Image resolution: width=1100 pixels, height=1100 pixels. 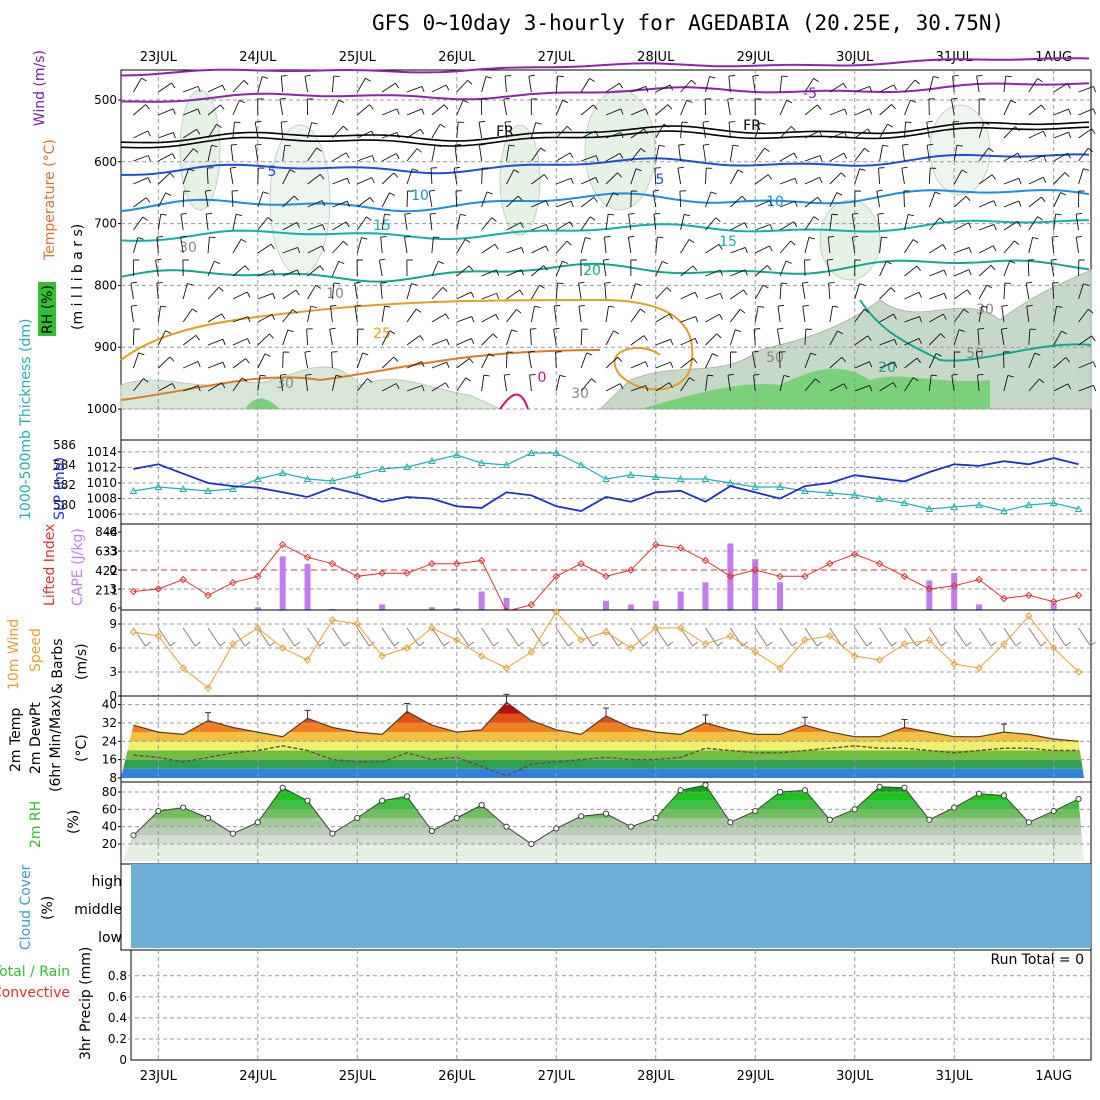 What do you see at coordinates (855, 1076) in the screenshot?
I see `day-label-bottom: 30JUL` at bounding box center [855, 1076].